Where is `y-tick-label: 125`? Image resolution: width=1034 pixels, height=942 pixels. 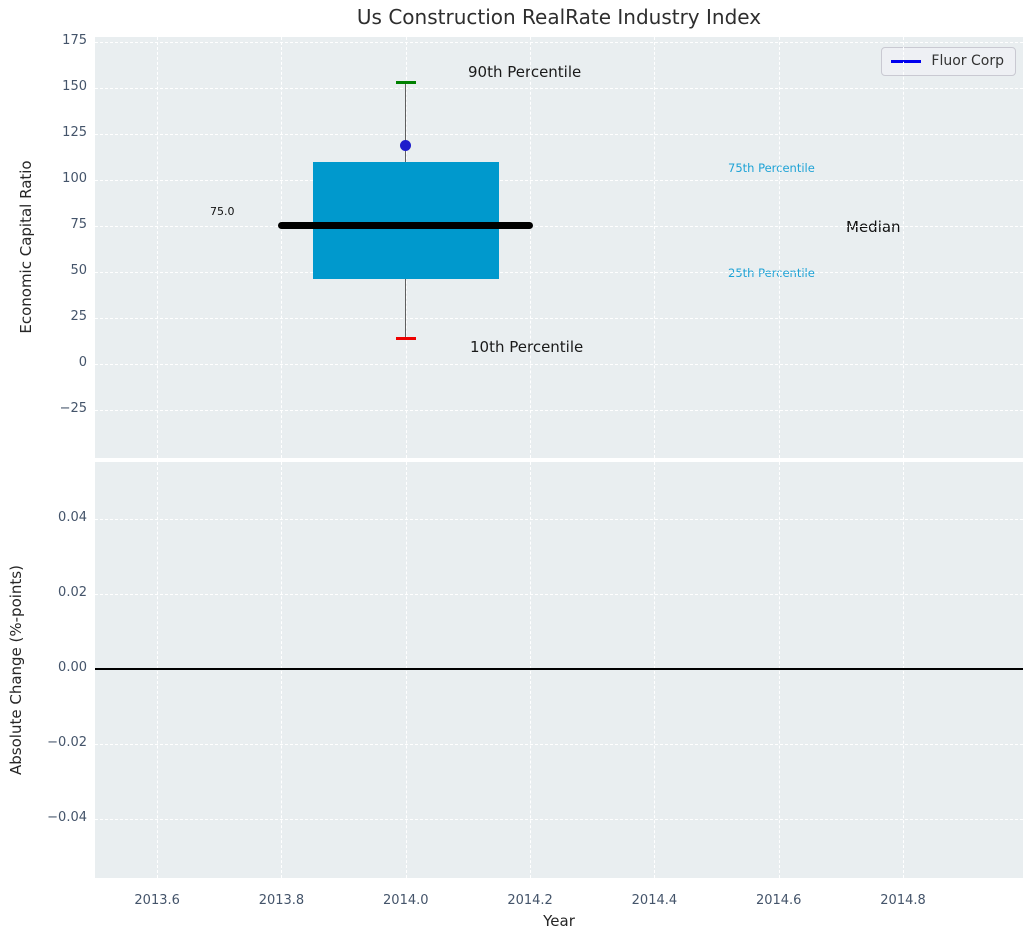
y-tick-label: 125 is located at coordinates (74, 132).